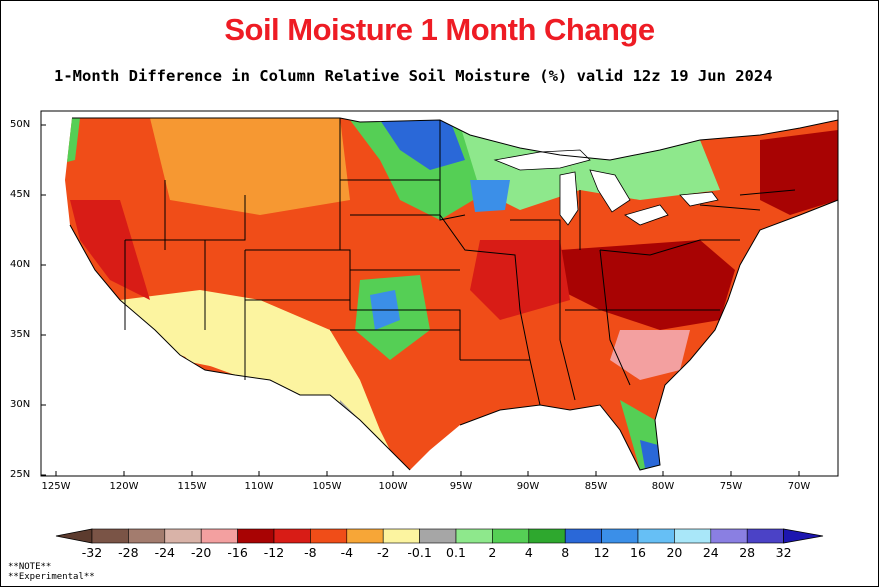 The height and width of the screenshot is (587, 879). I want to click on colorbar-label: -32, so click(92, 552).